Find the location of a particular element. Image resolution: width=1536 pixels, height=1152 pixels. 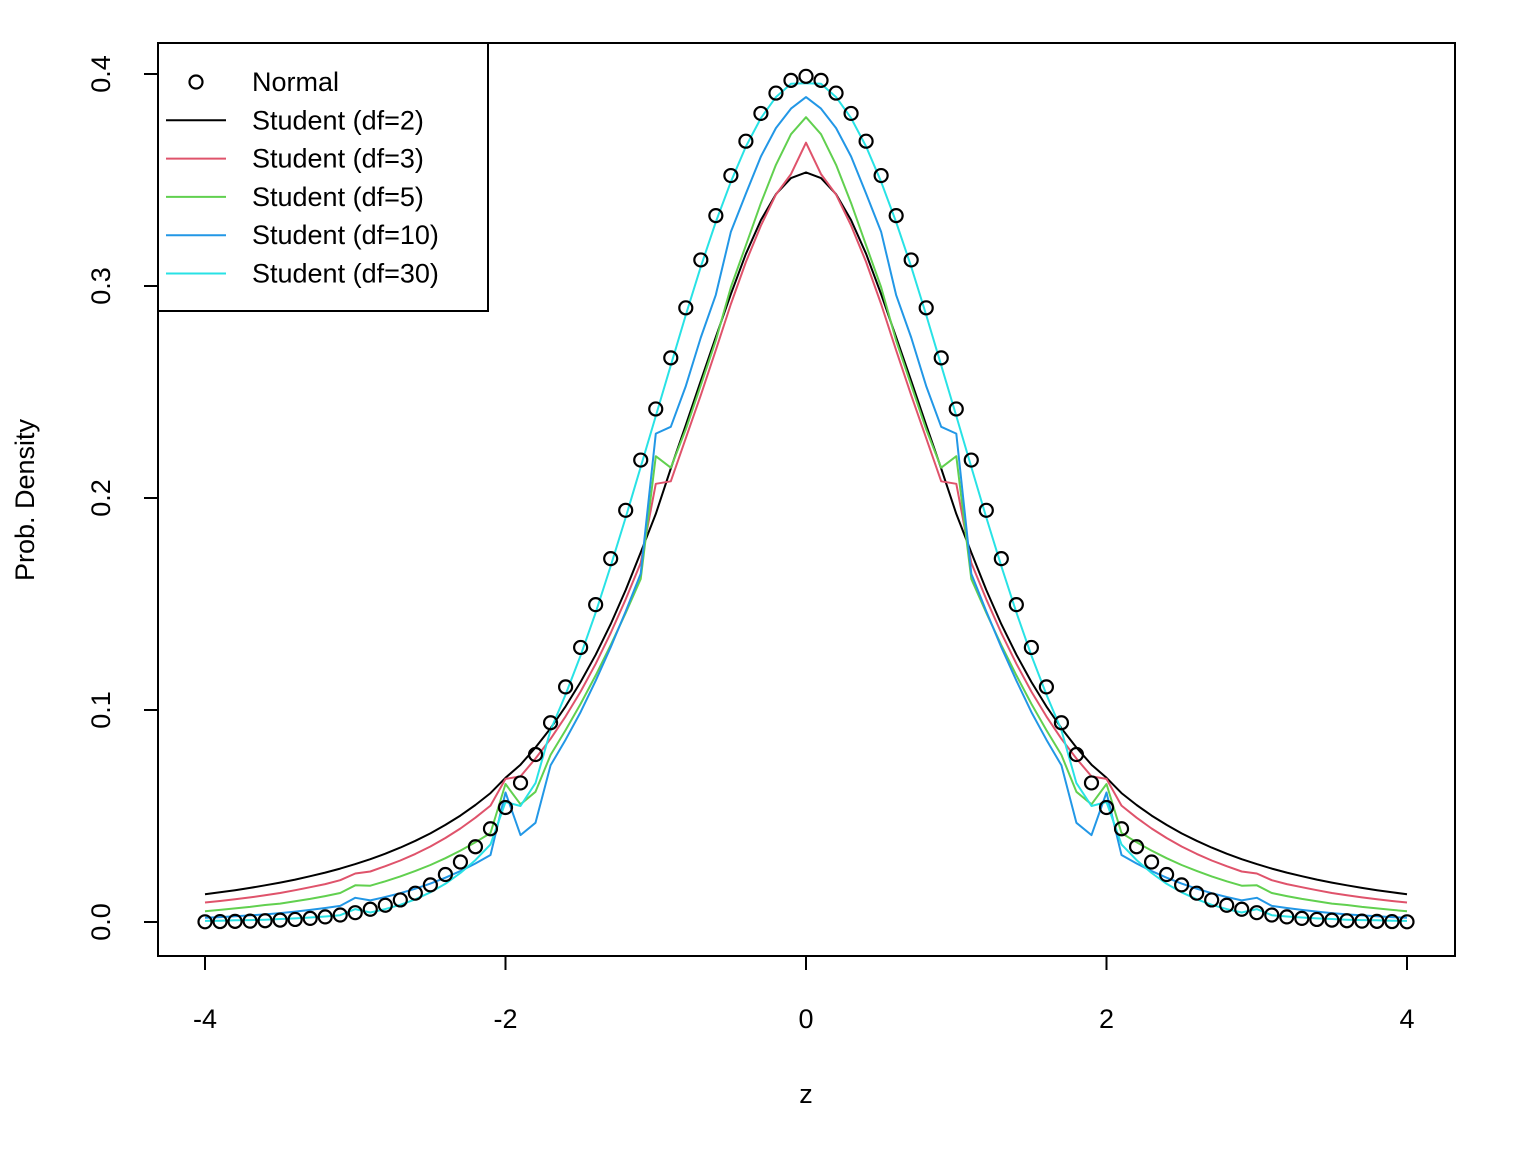

y-tick-label: 0.2 is located at coordinates (101, 498).